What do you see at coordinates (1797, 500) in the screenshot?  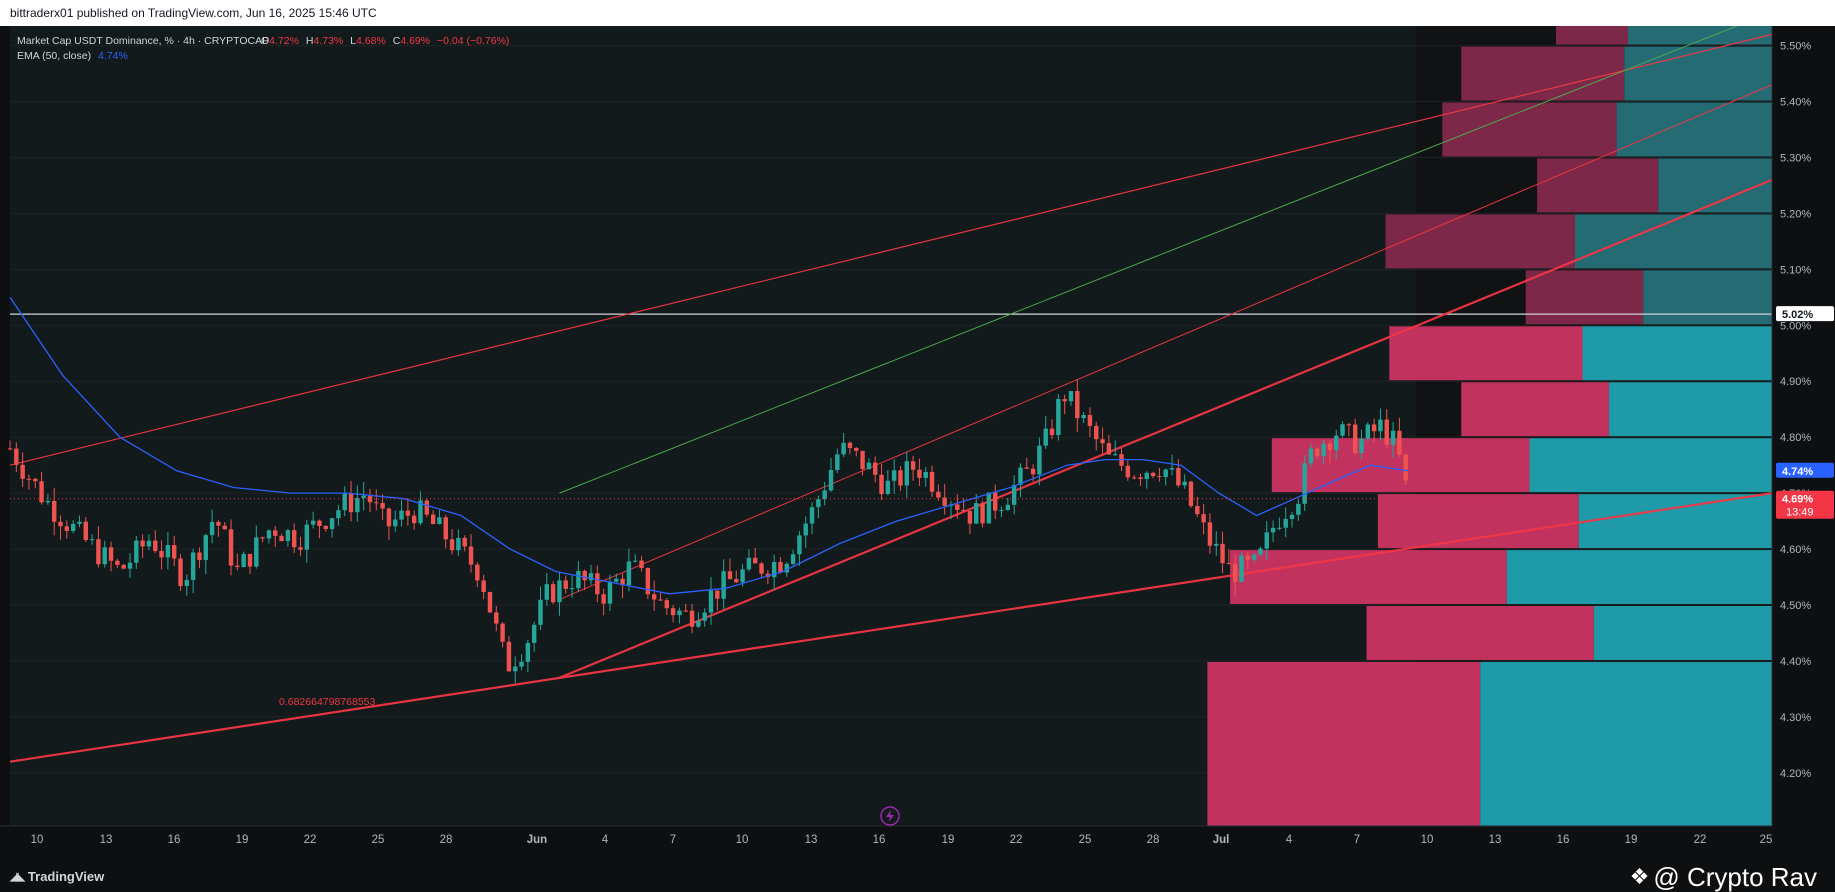 I see `last-price-tag: 4.69%` at bounding box center [1797, 500].